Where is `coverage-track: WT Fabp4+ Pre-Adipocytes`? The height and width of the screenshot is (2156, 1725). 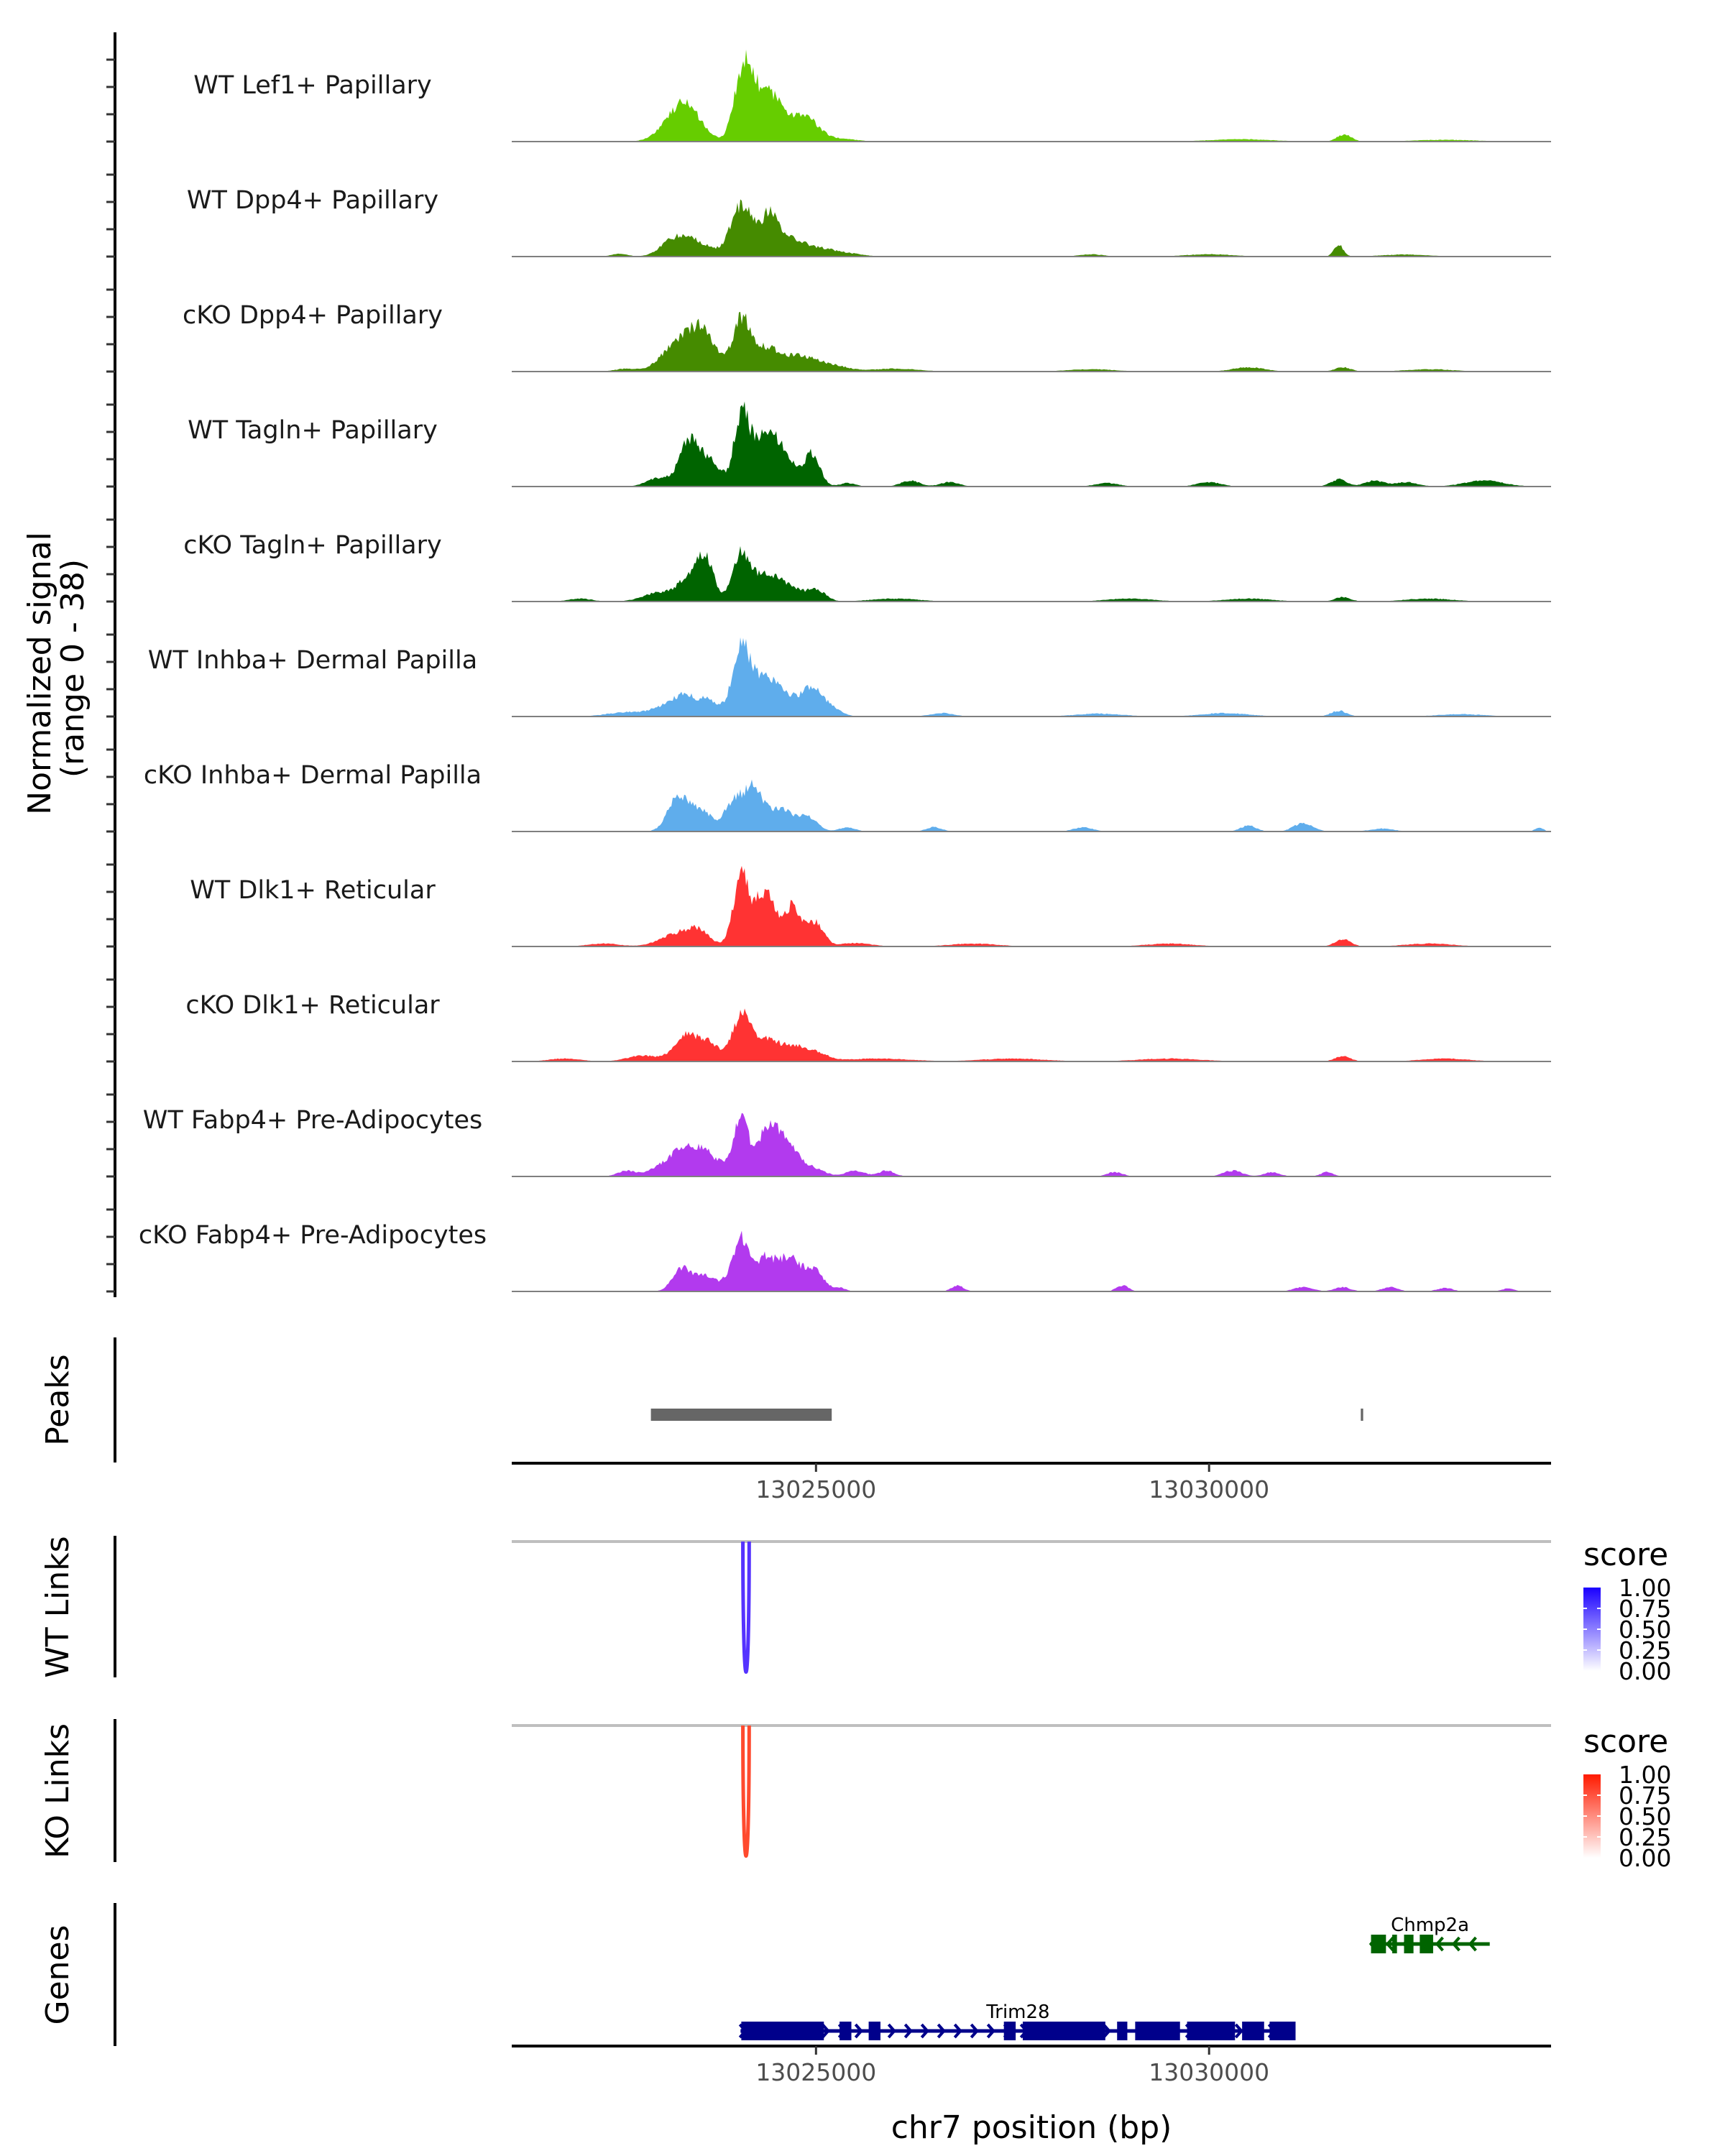 coverage-track: WT Fabp4+ Pre-Adipocytes is located at coordinates (847, 1141).